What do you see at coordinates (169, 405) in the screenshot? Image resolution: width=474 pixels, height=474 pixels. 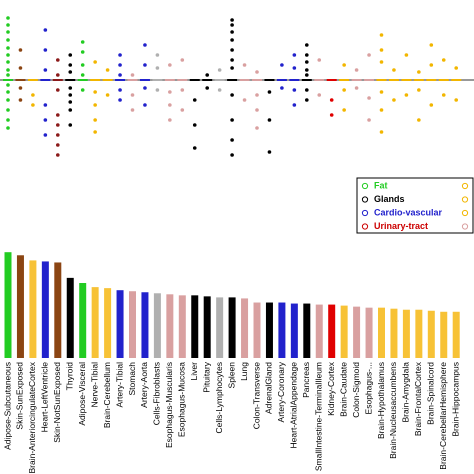 I see `x-tick-label: Esophagus-Muscularis` at bounding box center [169, 405].